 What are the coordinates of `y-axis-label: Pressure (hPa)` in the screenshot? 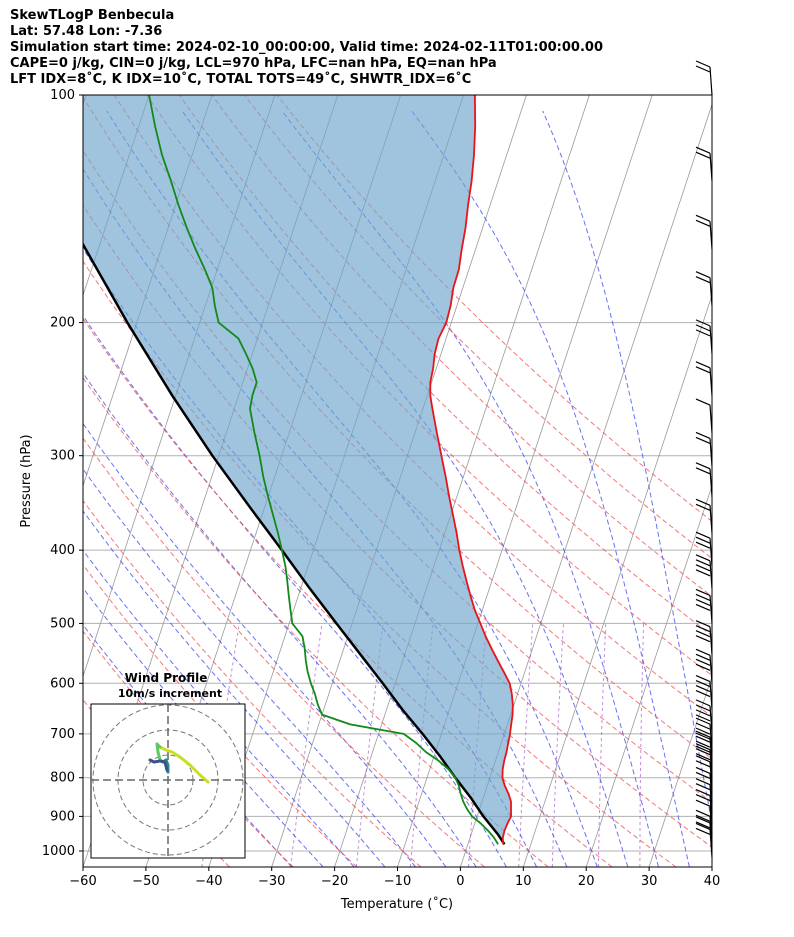 It's located at (26, 480).